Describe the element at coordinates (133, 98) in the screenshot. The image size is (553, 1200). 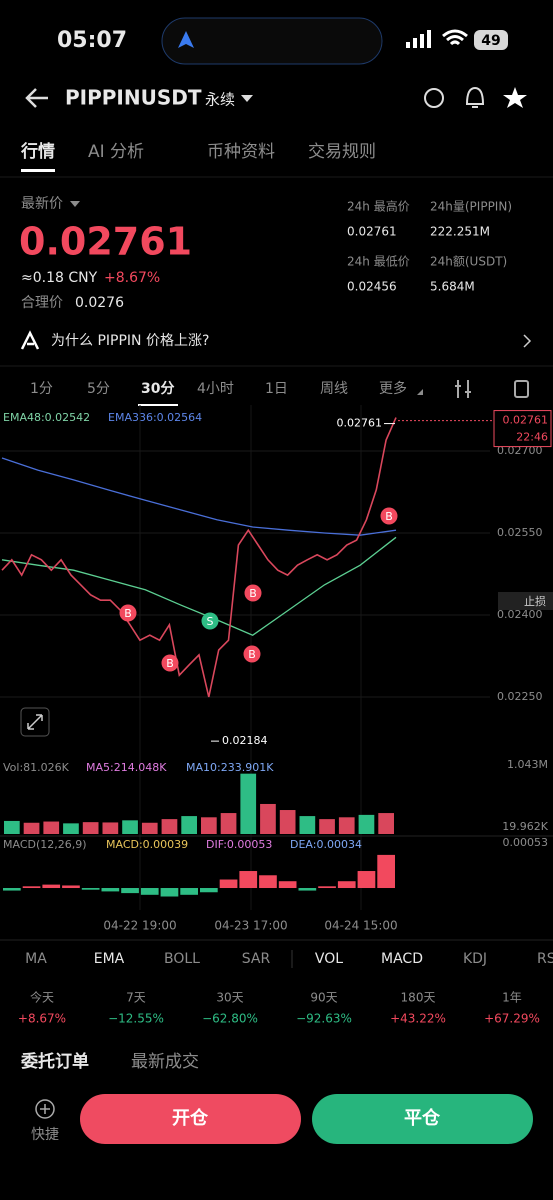
I see `symbol: PIPPINUSDT` at that location.